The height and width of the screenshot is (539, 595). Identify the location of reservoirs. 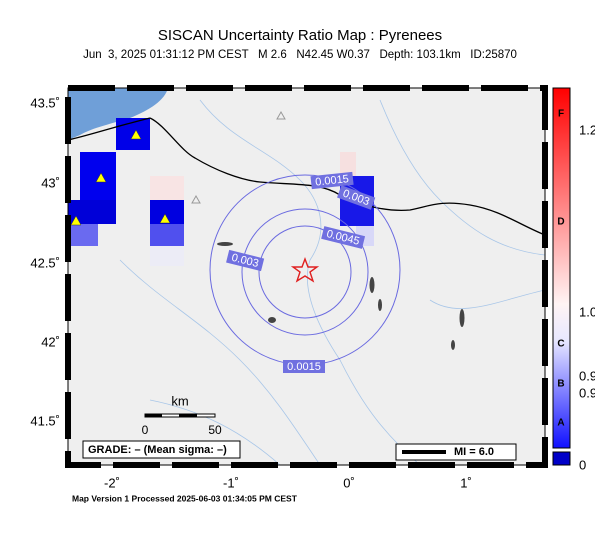
(341, 296).